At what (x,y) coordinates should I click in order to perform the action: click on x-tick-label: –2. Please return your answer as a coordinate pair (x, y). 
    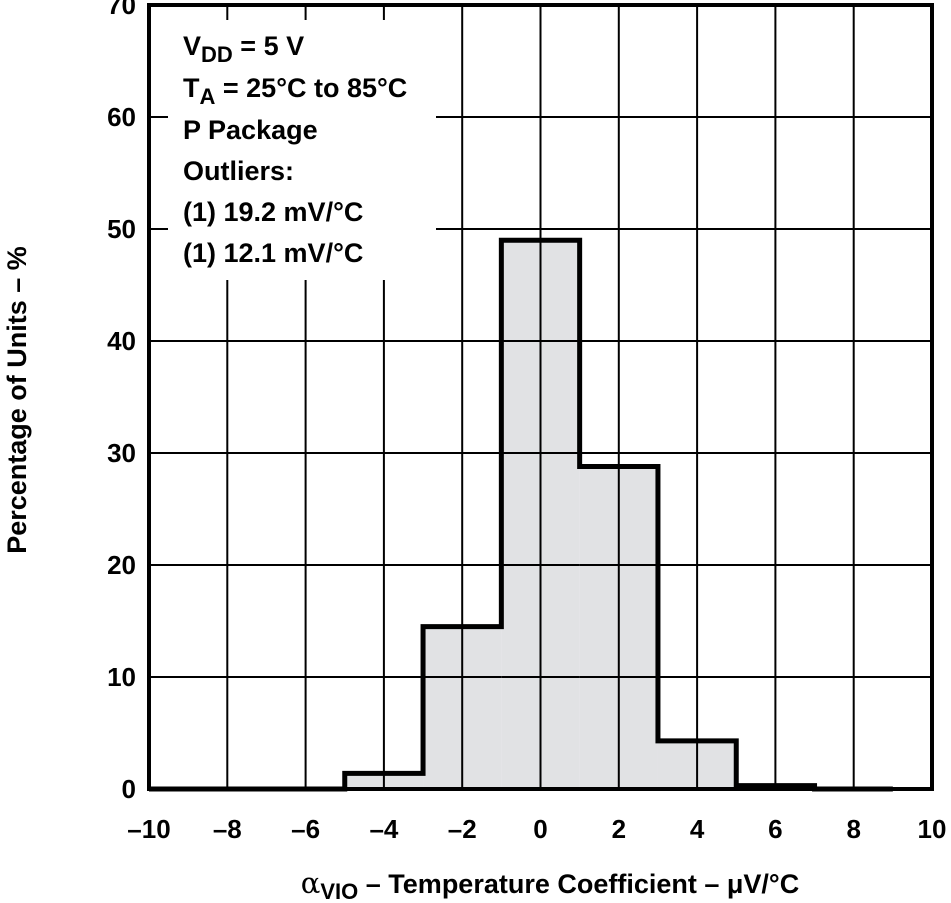
    Looking at the image, I should click on (462, 829).